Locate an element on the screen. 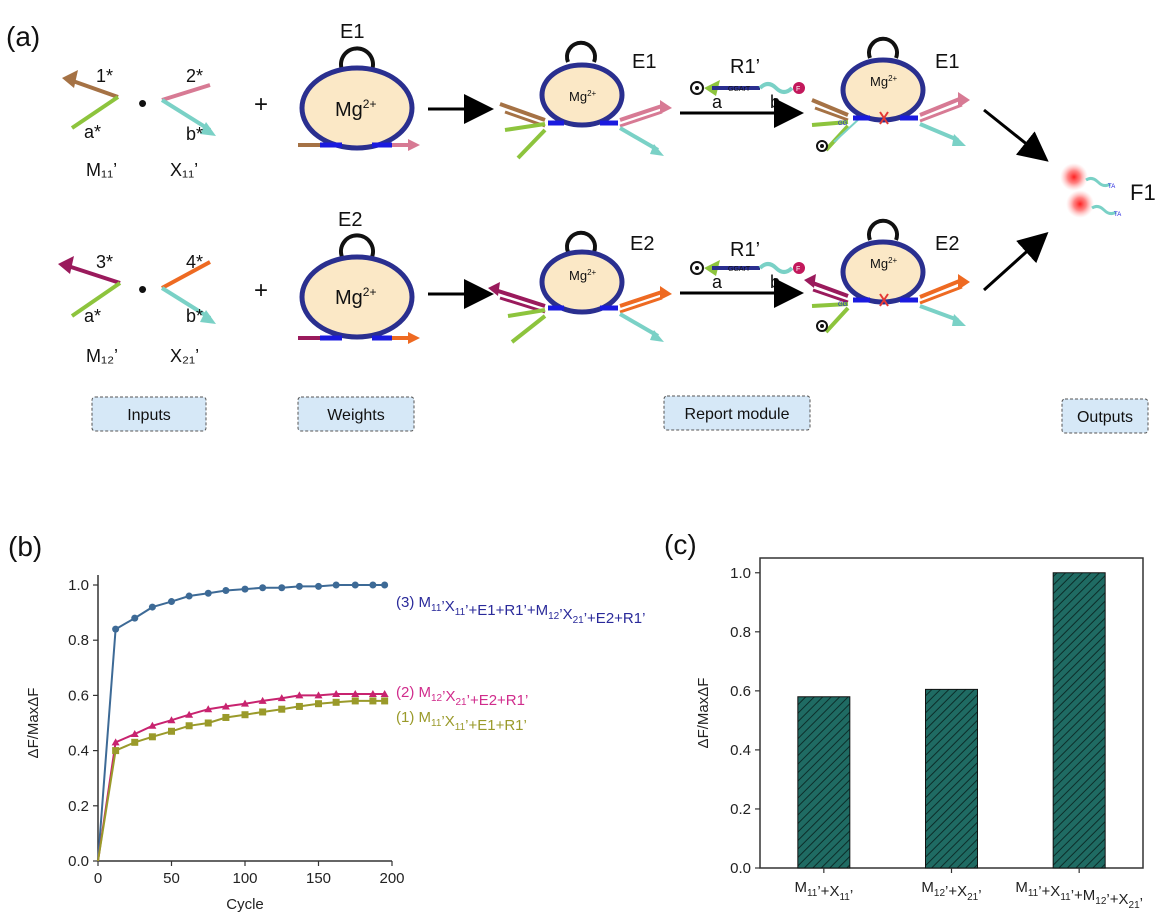 This screenshot has height=918, width=1174. mg-label-e1: Mg2+ is located at coordinates (355, 109).